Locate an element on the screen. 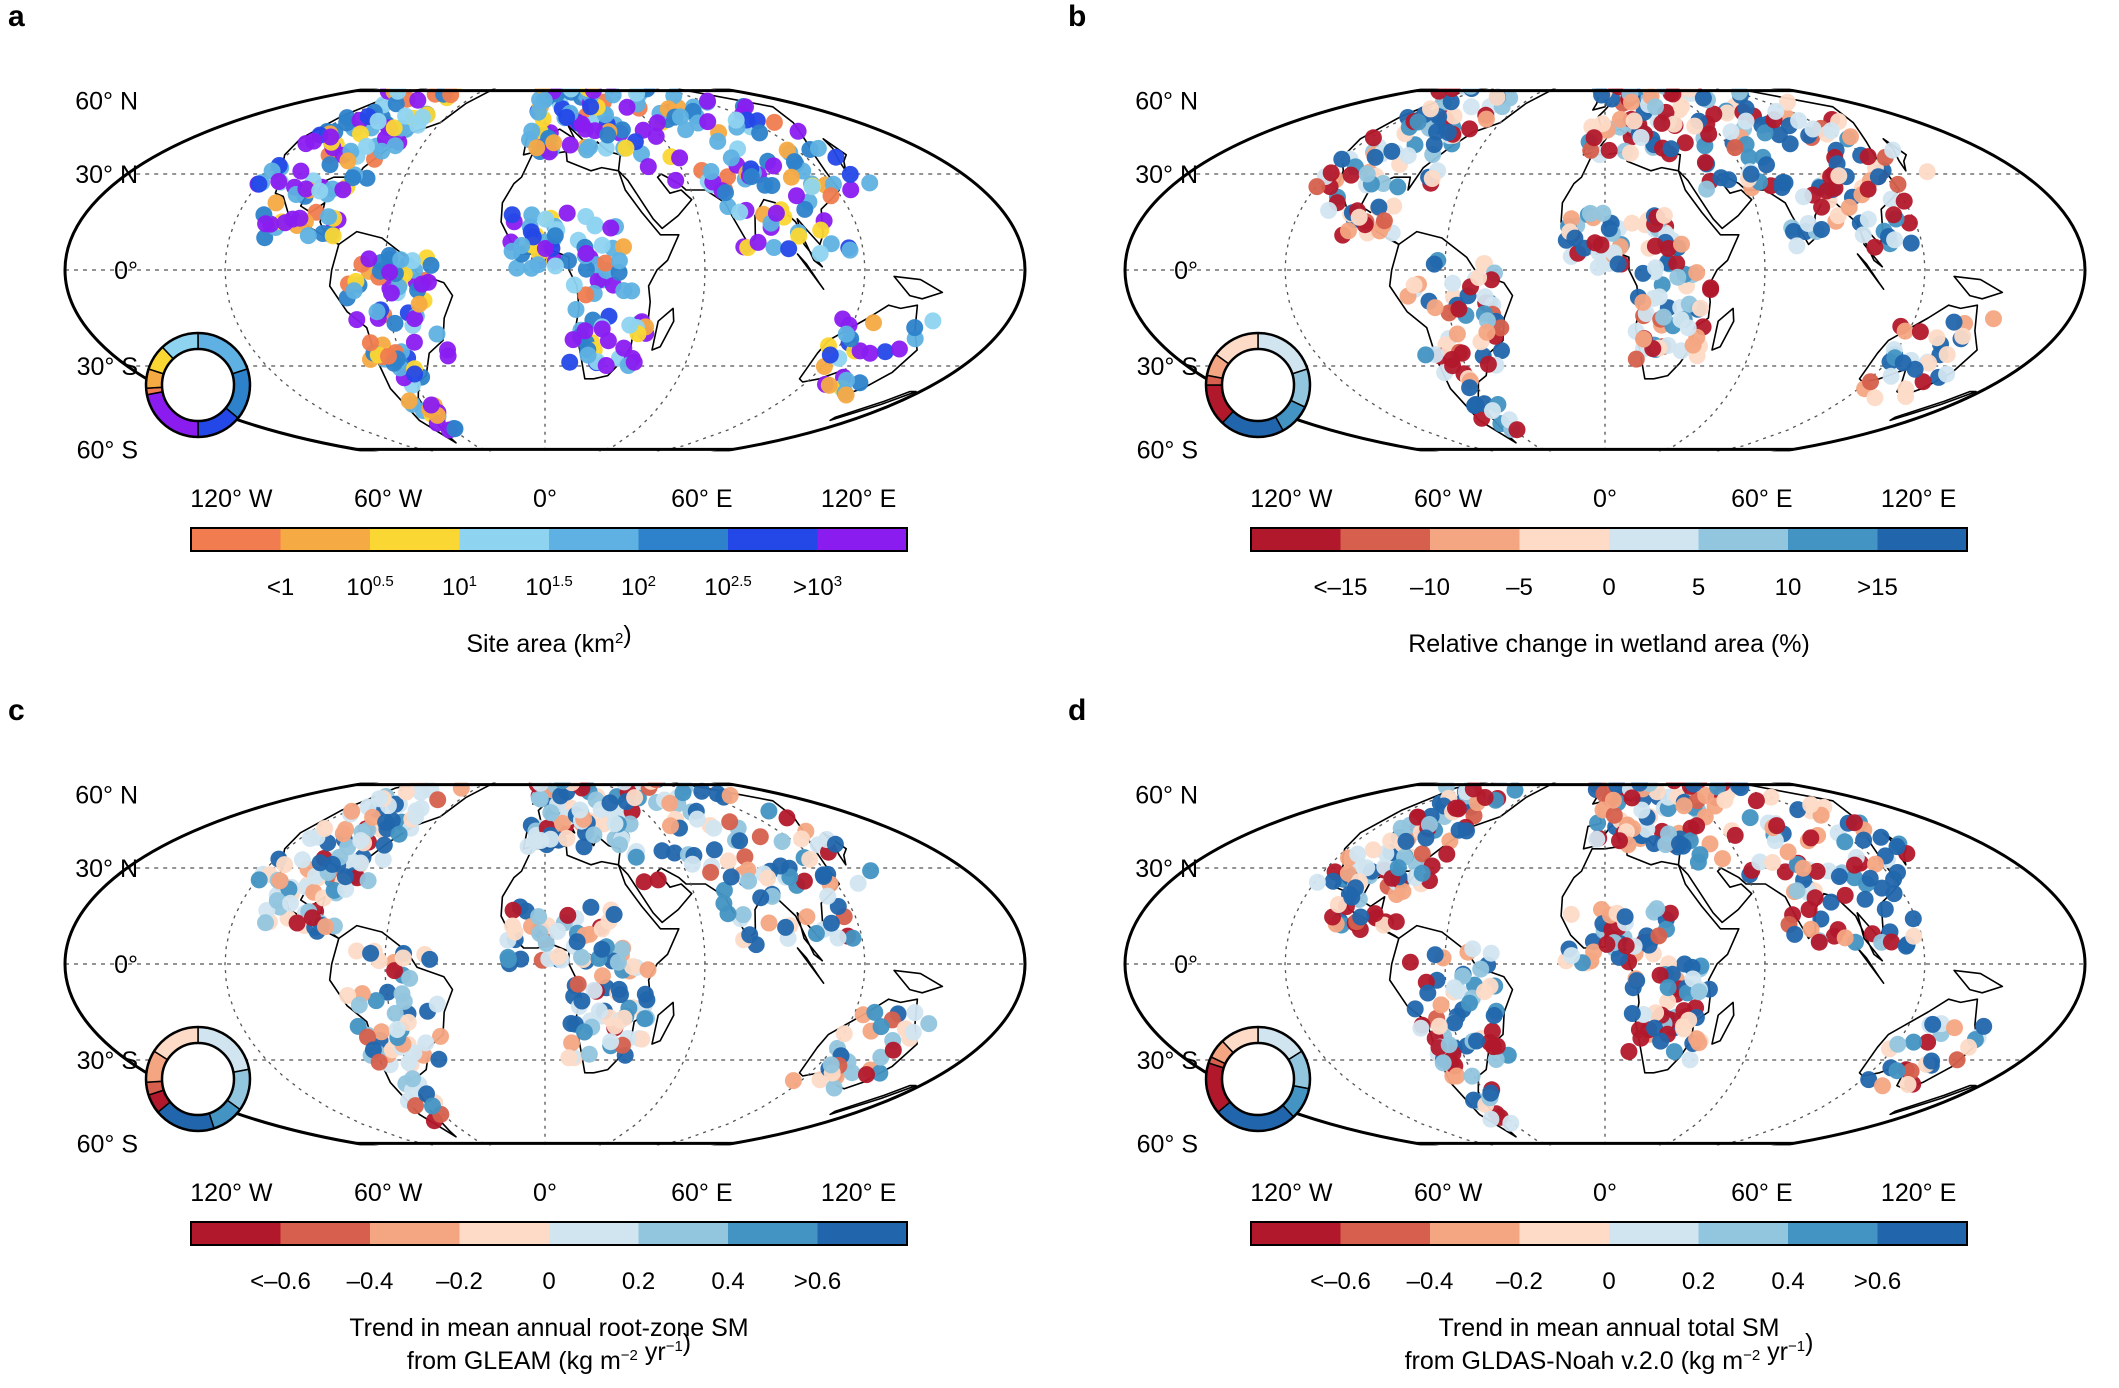 The image size is (2119, 1388). latitude-label: 0° is located at coordinates (1186, 271).